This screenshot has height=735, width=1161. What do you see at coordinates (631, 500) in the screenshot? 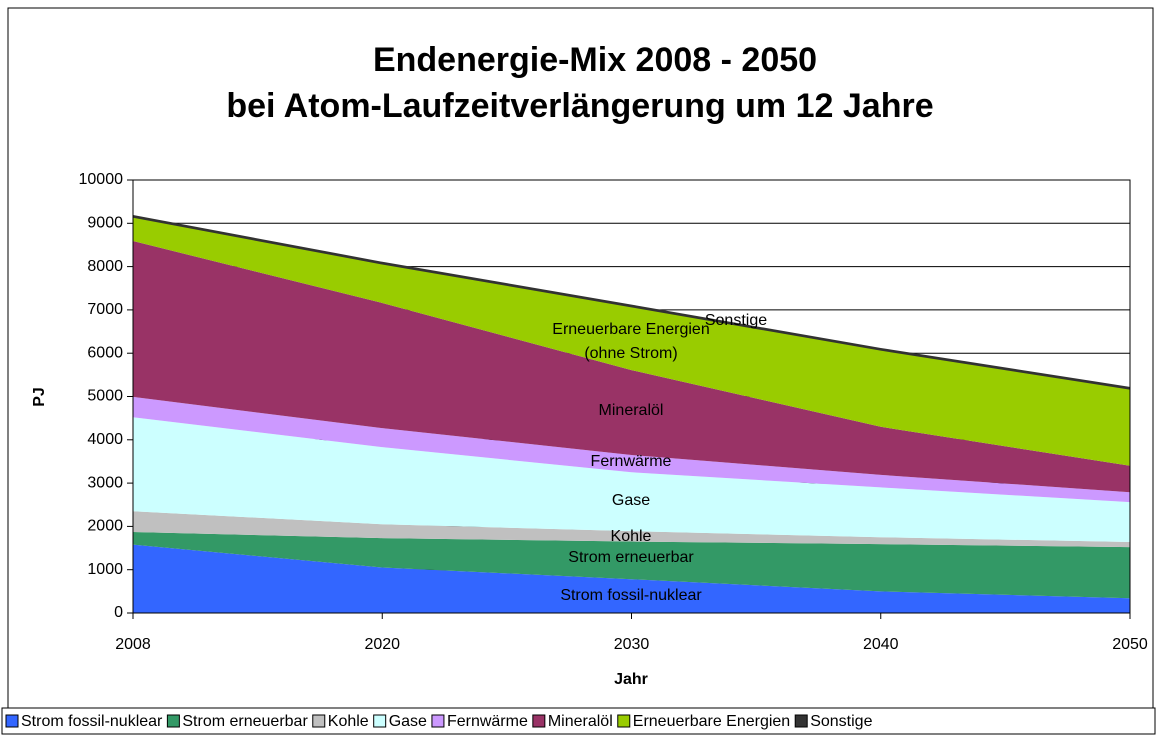
I see `annotation: Gase` at bounding box center [631, 500].